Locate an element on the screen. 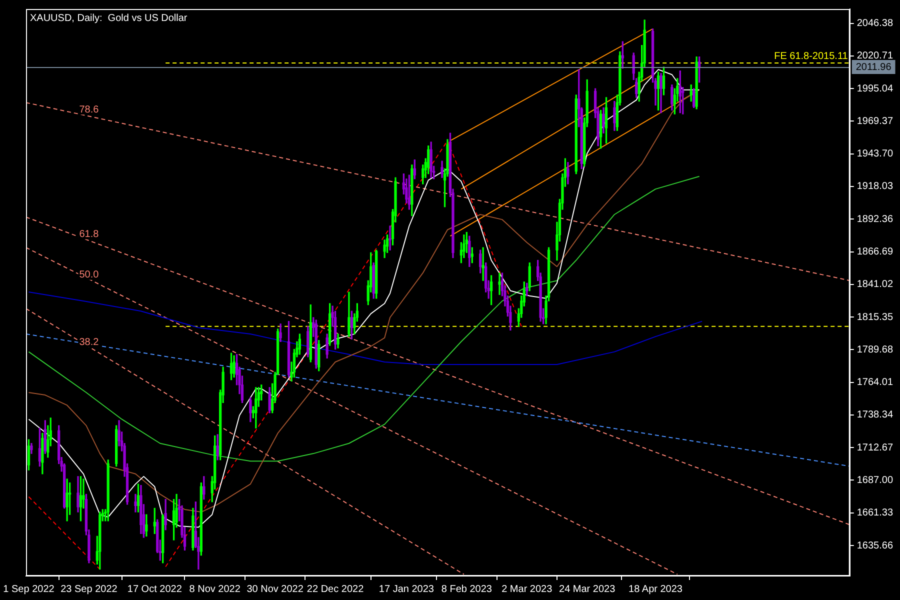  x-tick-label: 30 Nov 2022 is located at coordinates (275, 589).